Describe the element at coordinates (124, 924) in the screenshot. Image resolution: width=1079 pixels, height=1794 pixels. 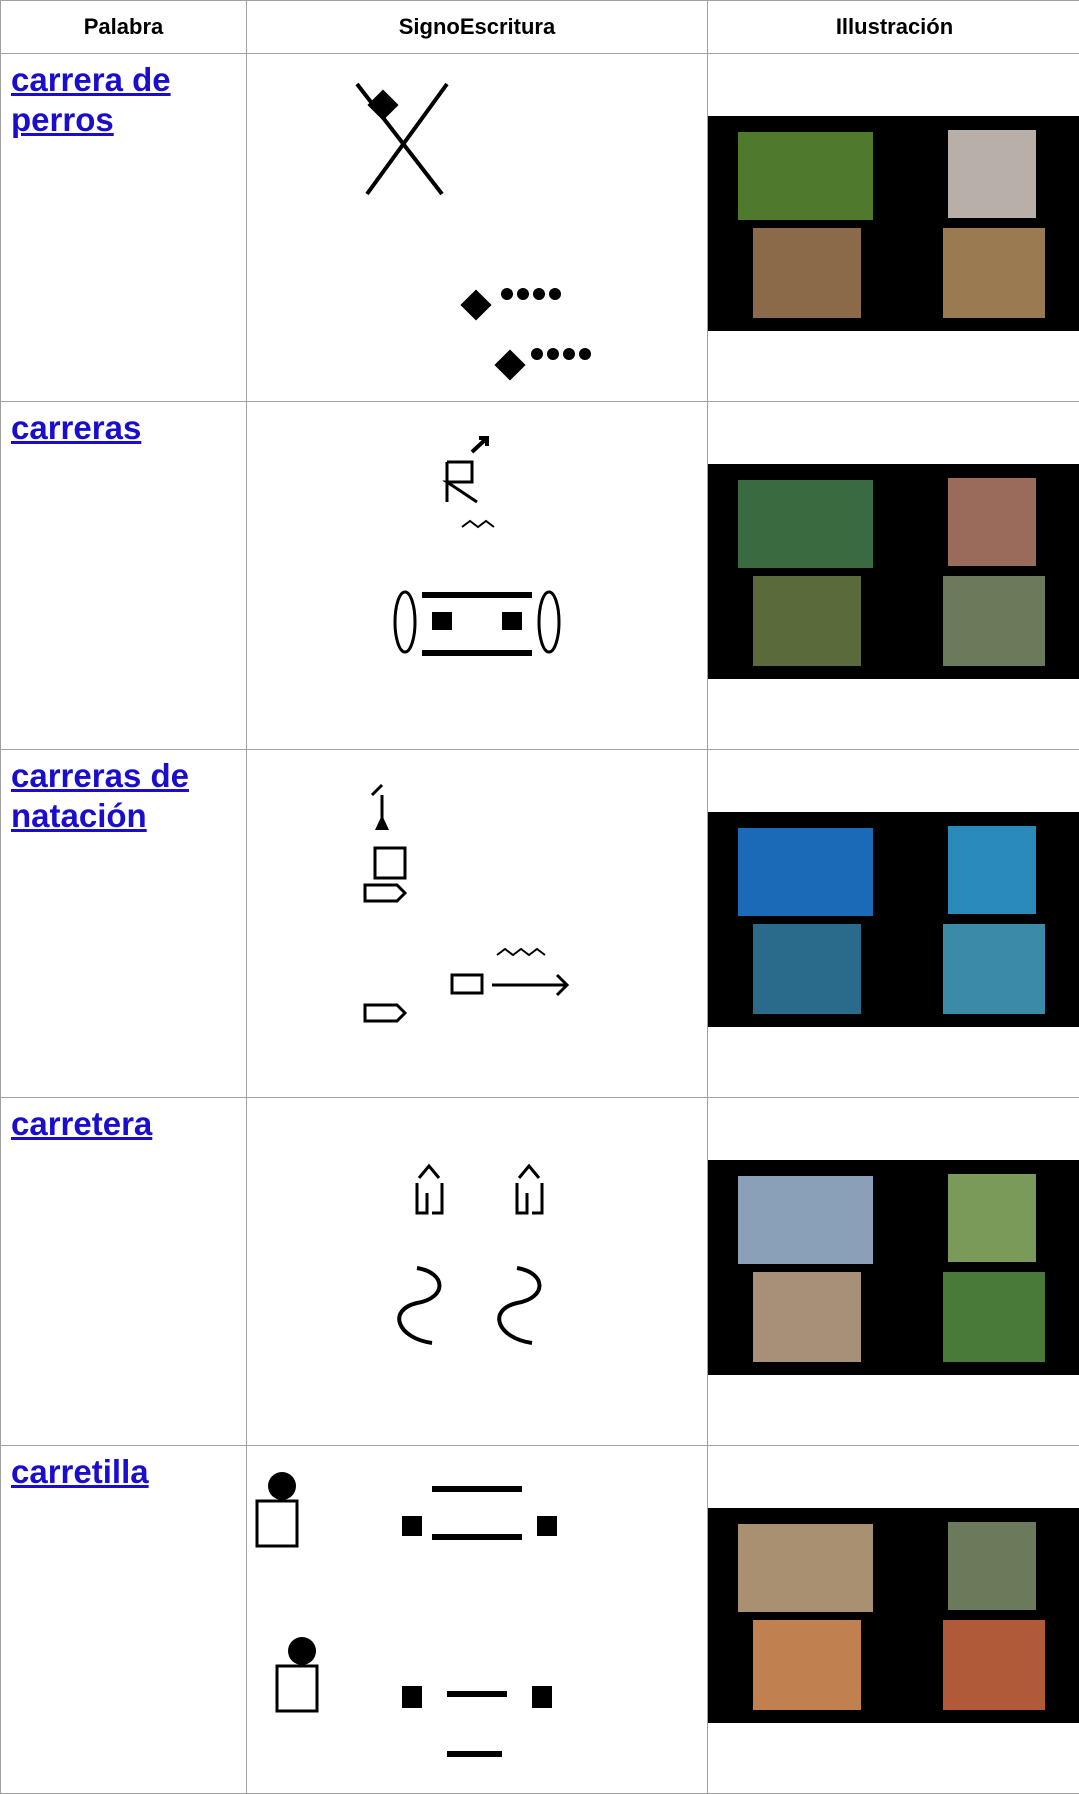
I see `word-cell: carreras de natación` at that location.